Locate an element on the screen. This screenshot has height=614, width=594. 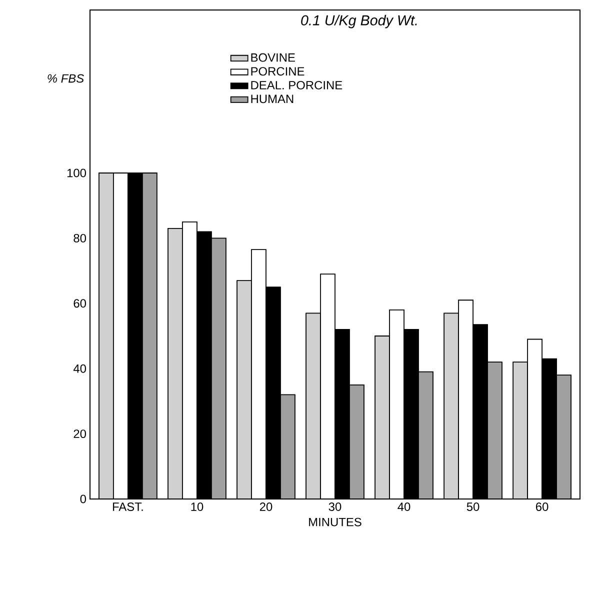
x-axis-title: MINUTES is located at coordinates (335, 522).